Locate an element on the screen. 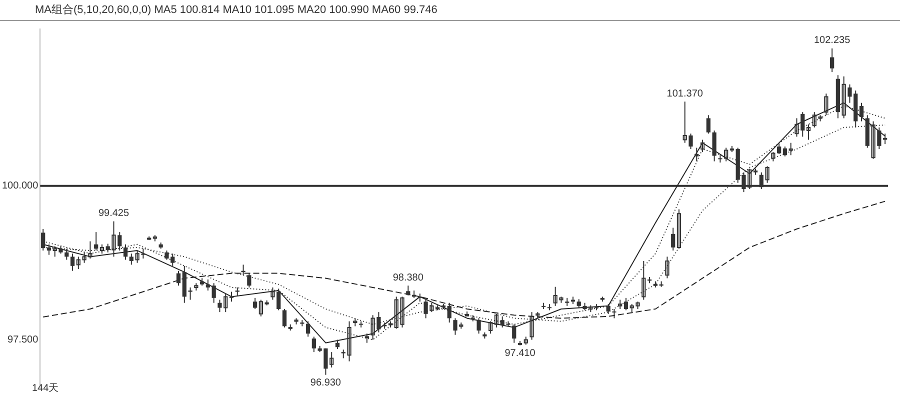 The height and width of the screenshot is (397, 900). annotation: 96.930 is located at coordinates (326, 383).